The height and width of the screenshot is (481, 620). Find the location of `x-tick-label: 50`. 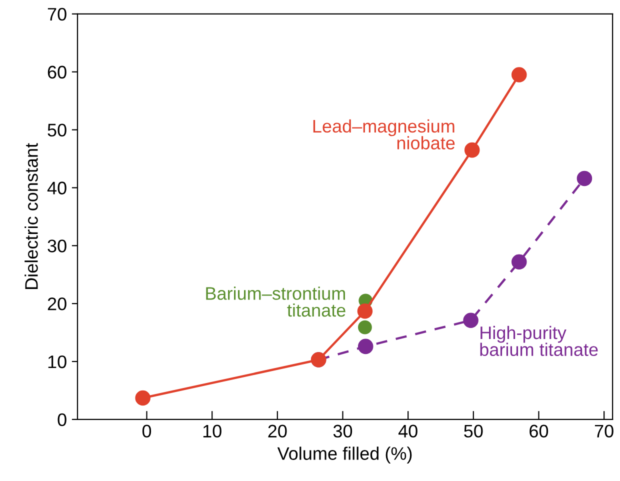

x-tick-label: 50 is located at coordinates (473, 431).